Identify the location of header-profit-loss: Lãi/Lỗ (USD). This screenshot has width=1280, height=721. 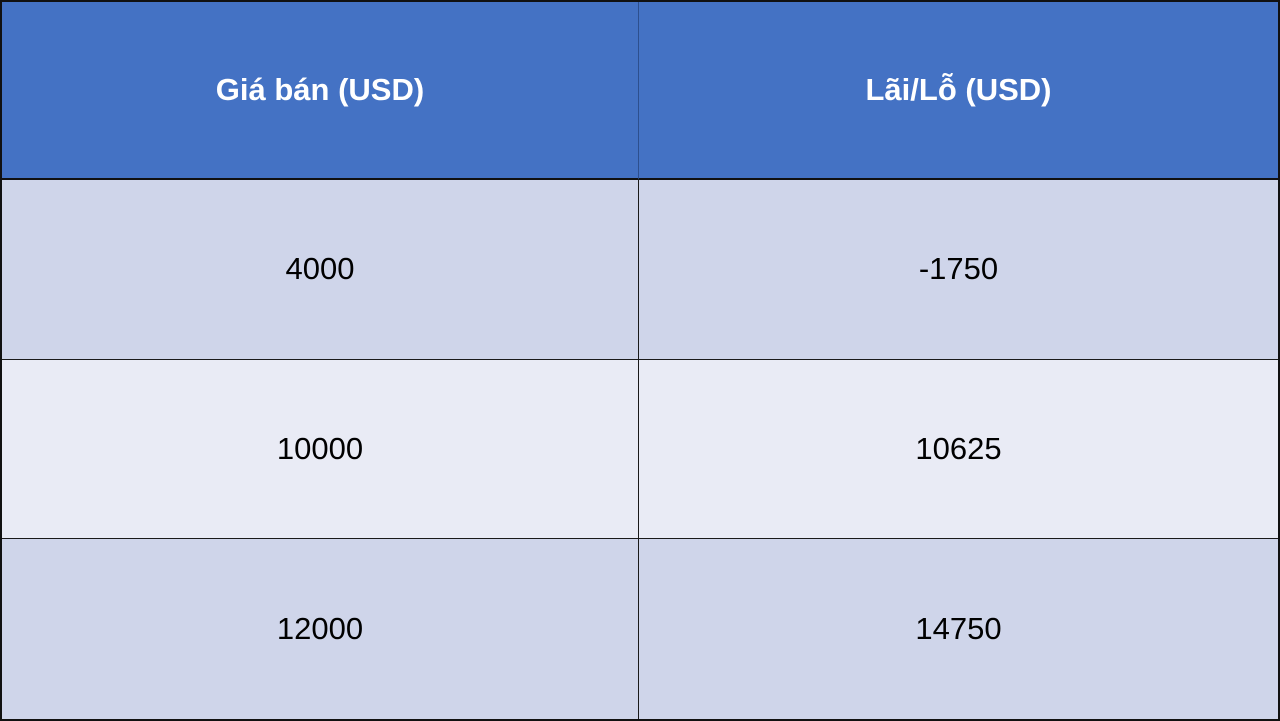
(958, 91).